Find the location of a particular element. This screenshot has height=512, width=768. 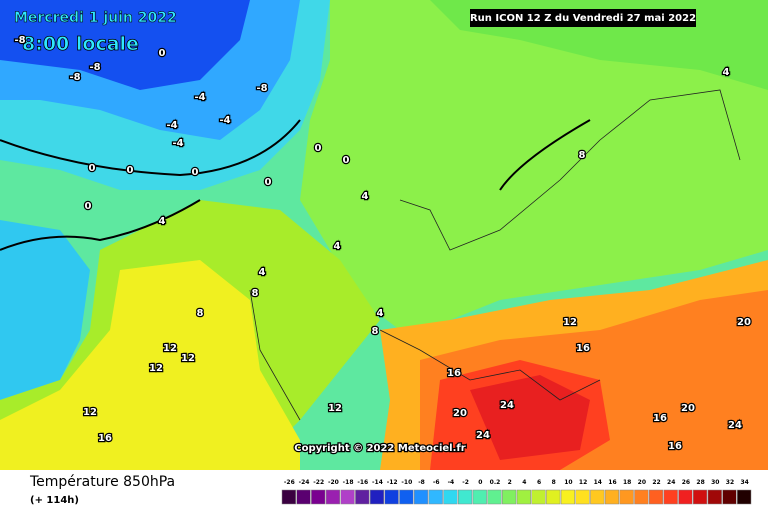

legend-label: -8 is located at coordinates (421, 482).